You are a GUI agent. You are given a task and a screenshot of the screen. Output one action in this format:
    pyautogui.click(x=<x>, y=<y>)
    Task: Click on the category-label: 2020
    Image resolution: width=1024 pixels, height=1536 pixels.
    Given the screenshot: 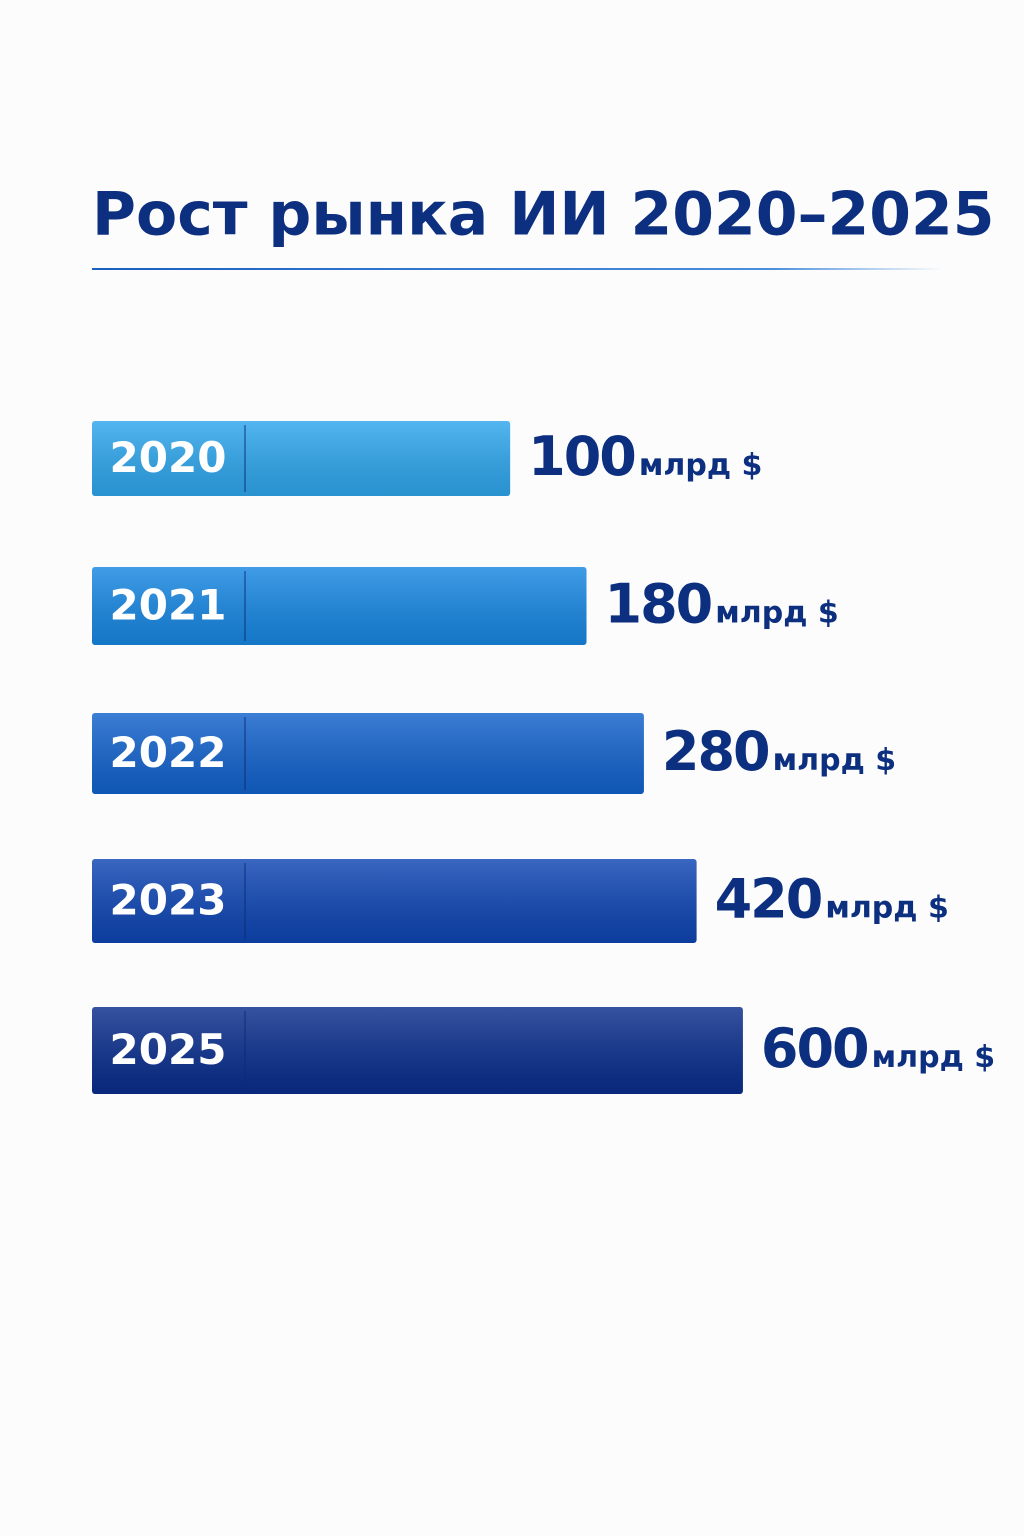 What is the action you would take?
    pyautogui.click(x=168, y=457)
    